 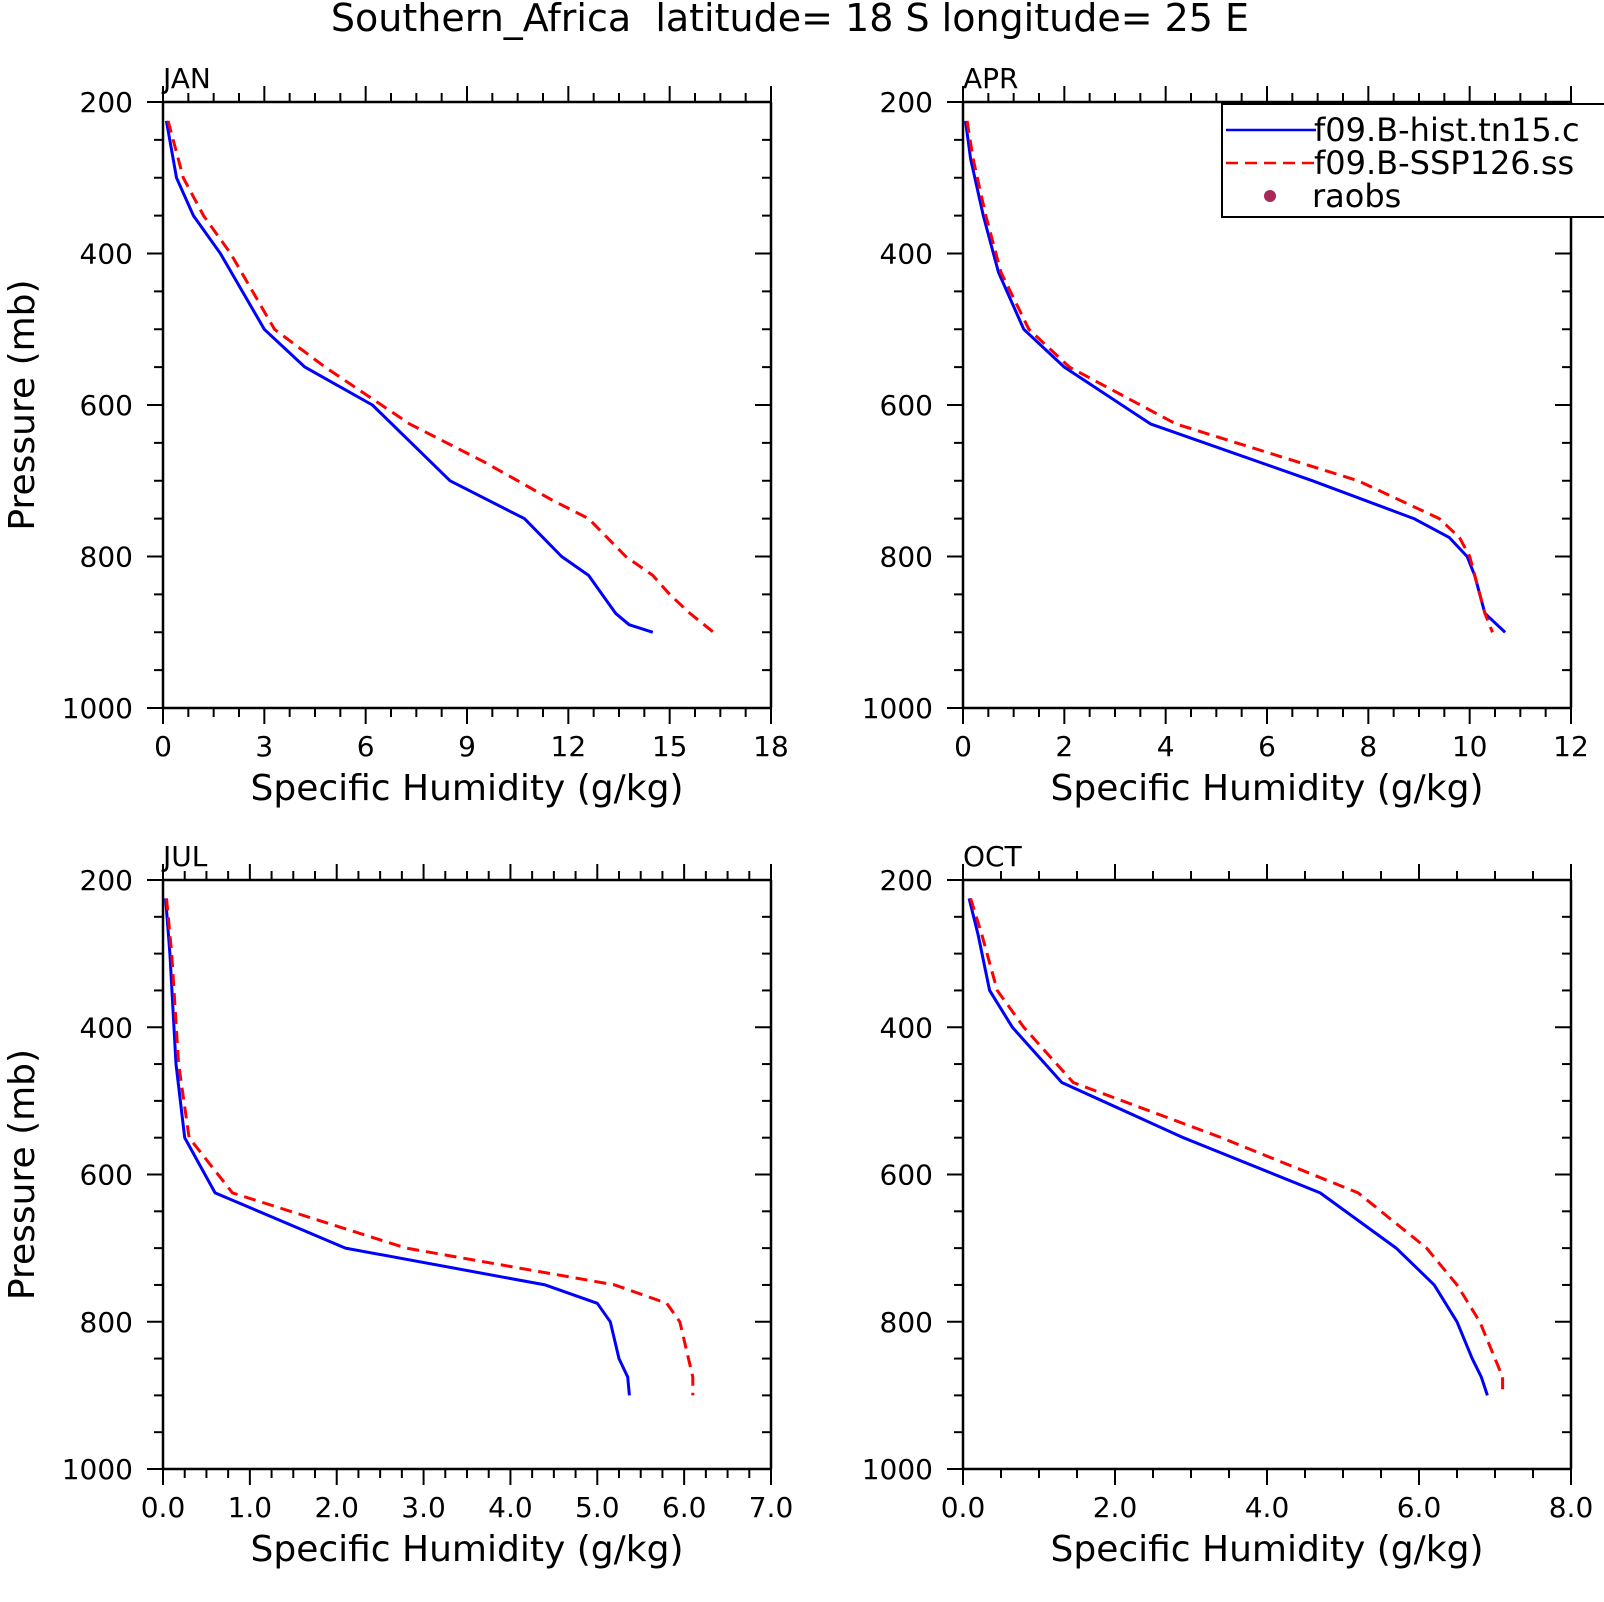 I want to click on x-tick-label: 15, so click(x=670, y=746).